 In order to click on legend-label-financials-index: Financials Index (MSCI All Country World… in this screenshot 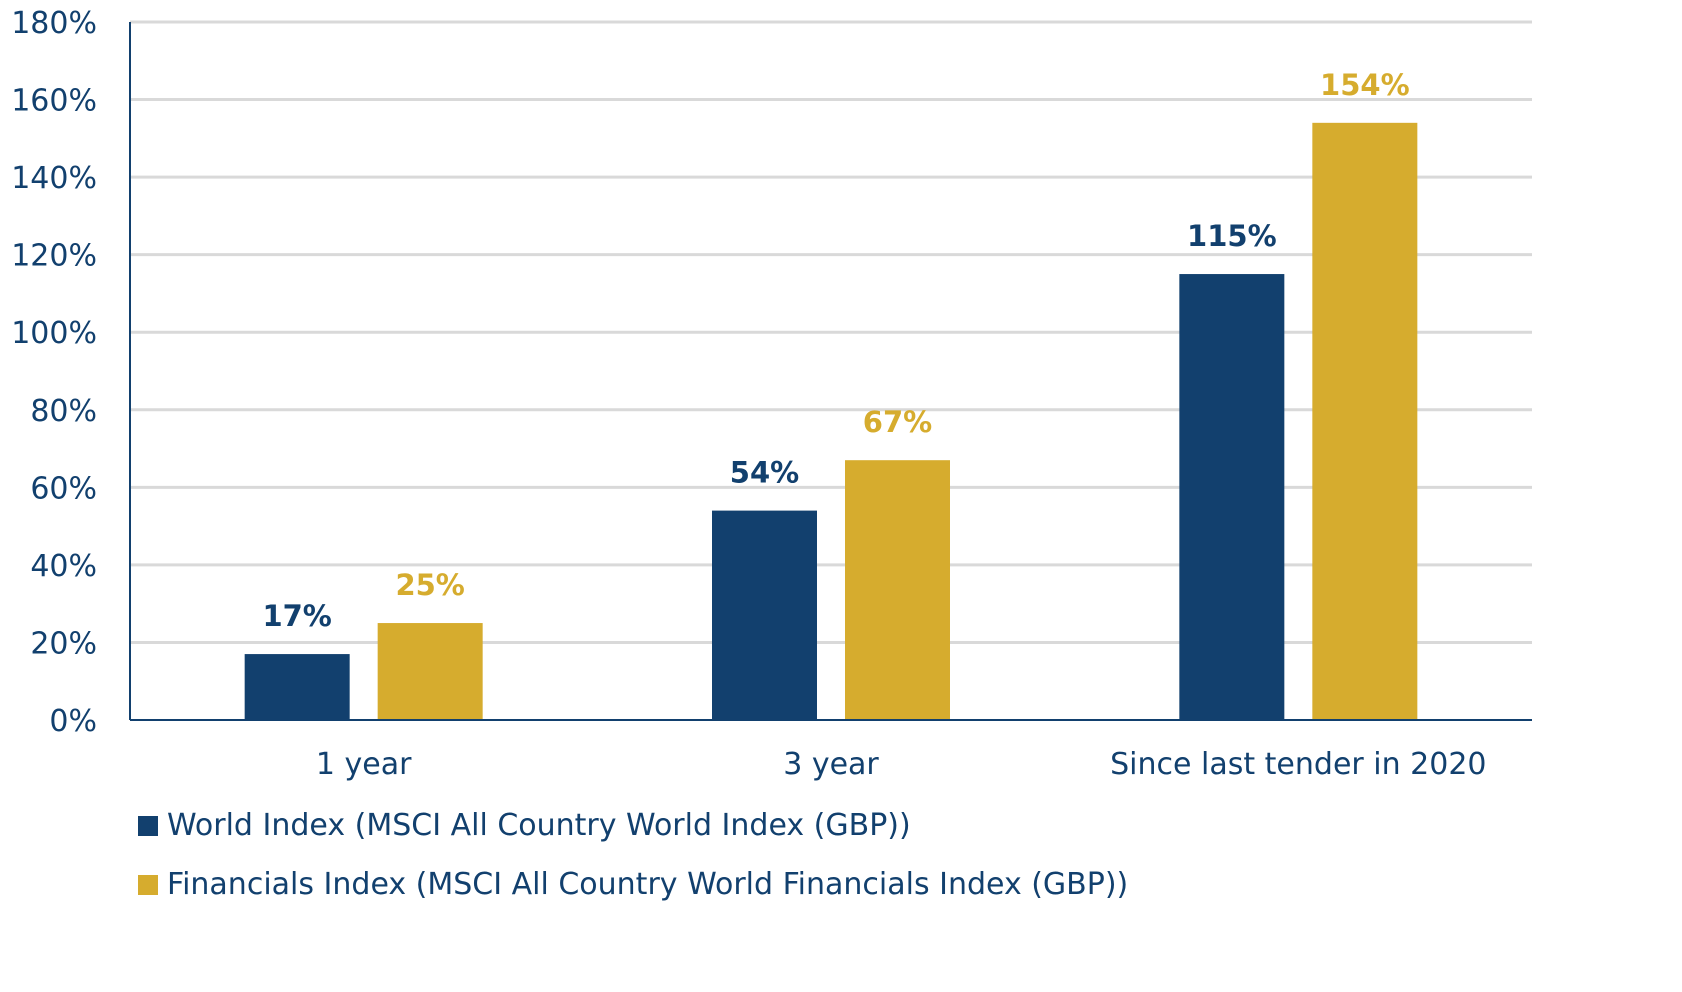, I will do `click(648, 884)`.